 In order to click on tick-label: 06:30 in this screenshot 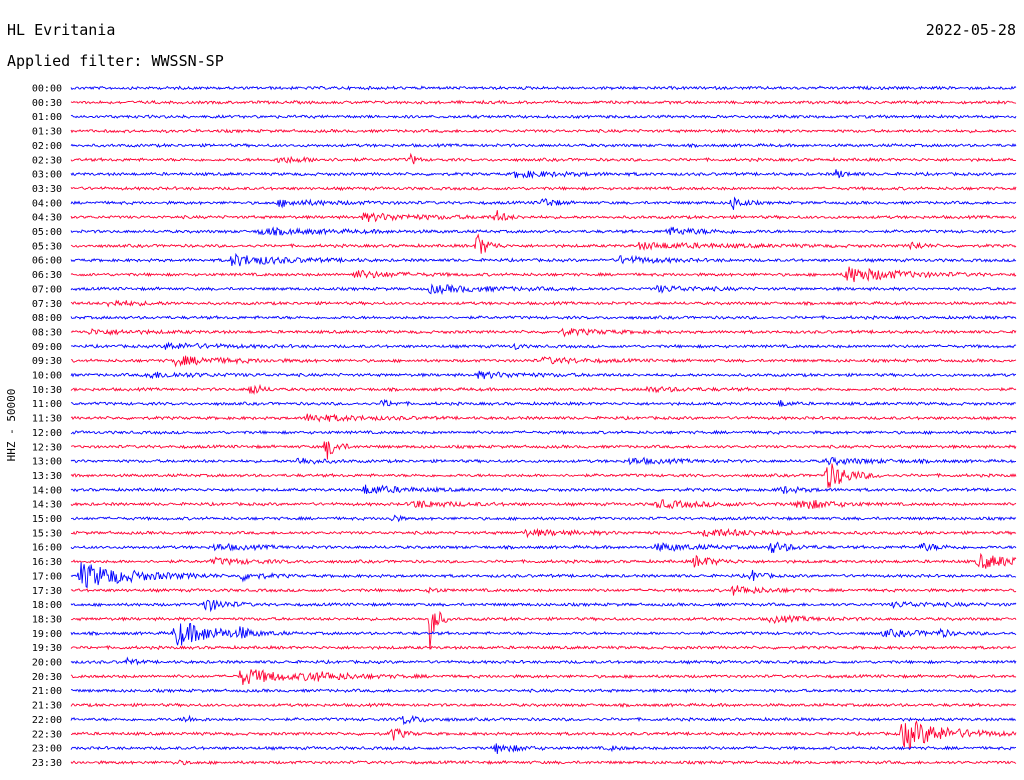, I will do `click(47, 275)`.